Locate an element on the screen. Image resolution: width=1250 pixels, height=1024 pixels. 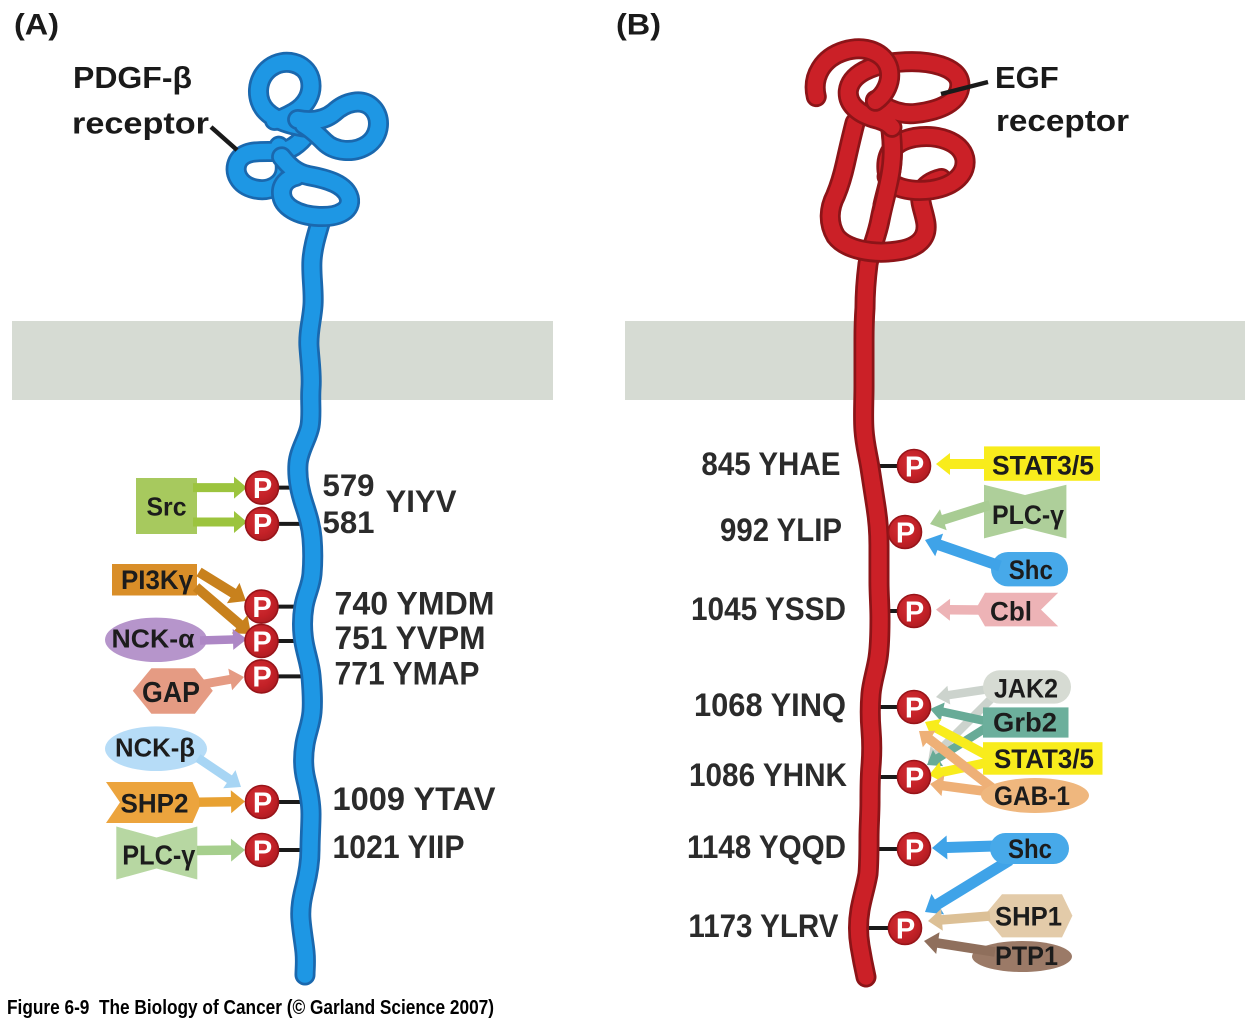
svg-text: 579 is located at coordinates (349, 485).